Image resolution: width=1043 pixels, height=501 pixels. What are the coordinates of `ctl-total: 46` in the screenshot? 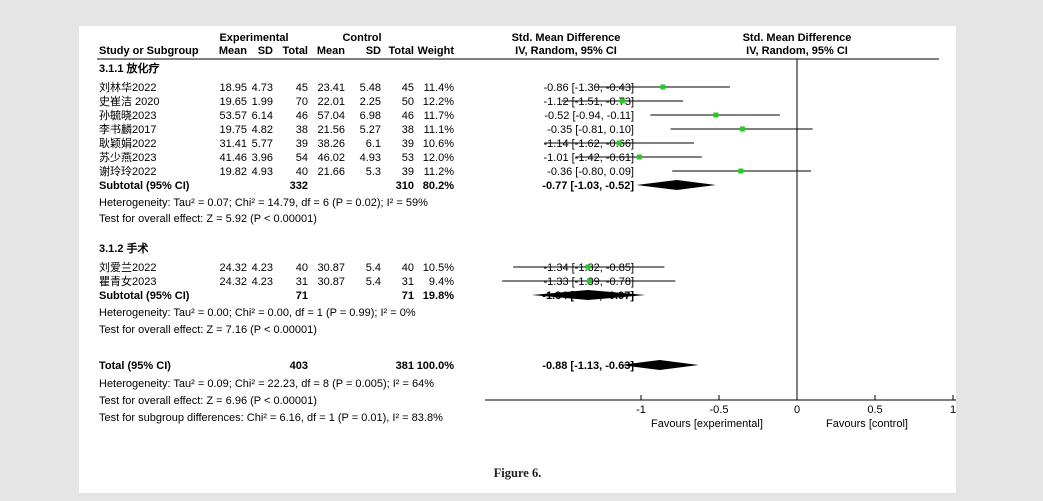 It's located at (408, 116).